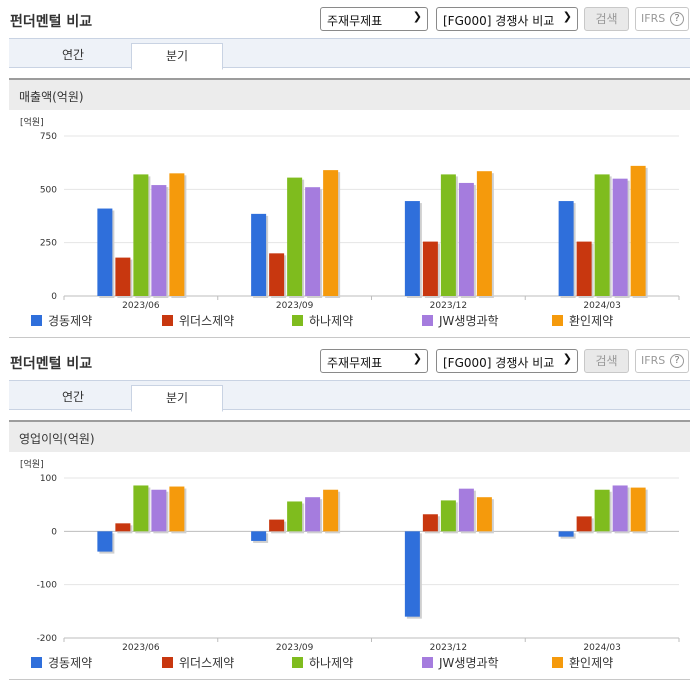 The image size is (696, 684). What do you see at coordinates (141, 647) in the screenshot?
I see `x-tick-label: 2023/06` at bounding box center [141, 647].